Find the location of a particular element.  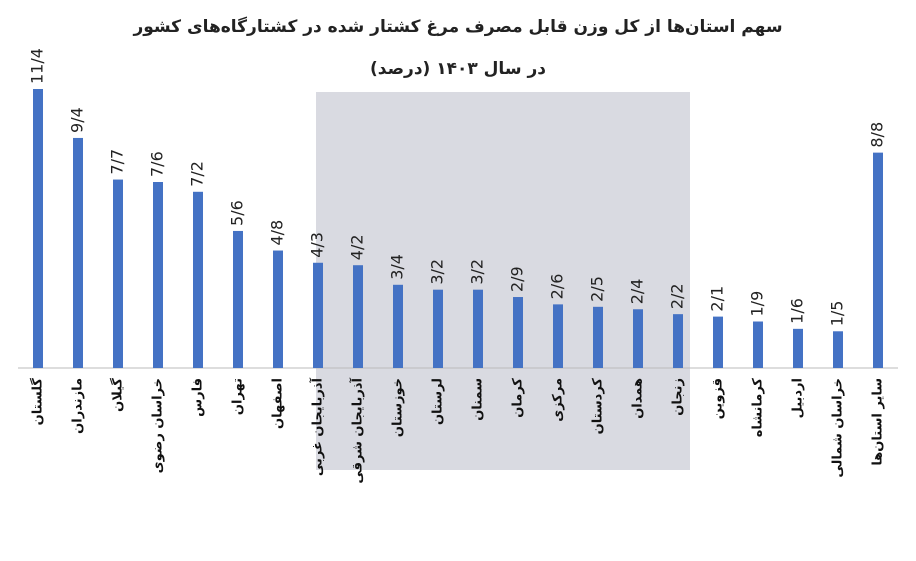

value-label: 2/5 is located at coordinates (597, 289).